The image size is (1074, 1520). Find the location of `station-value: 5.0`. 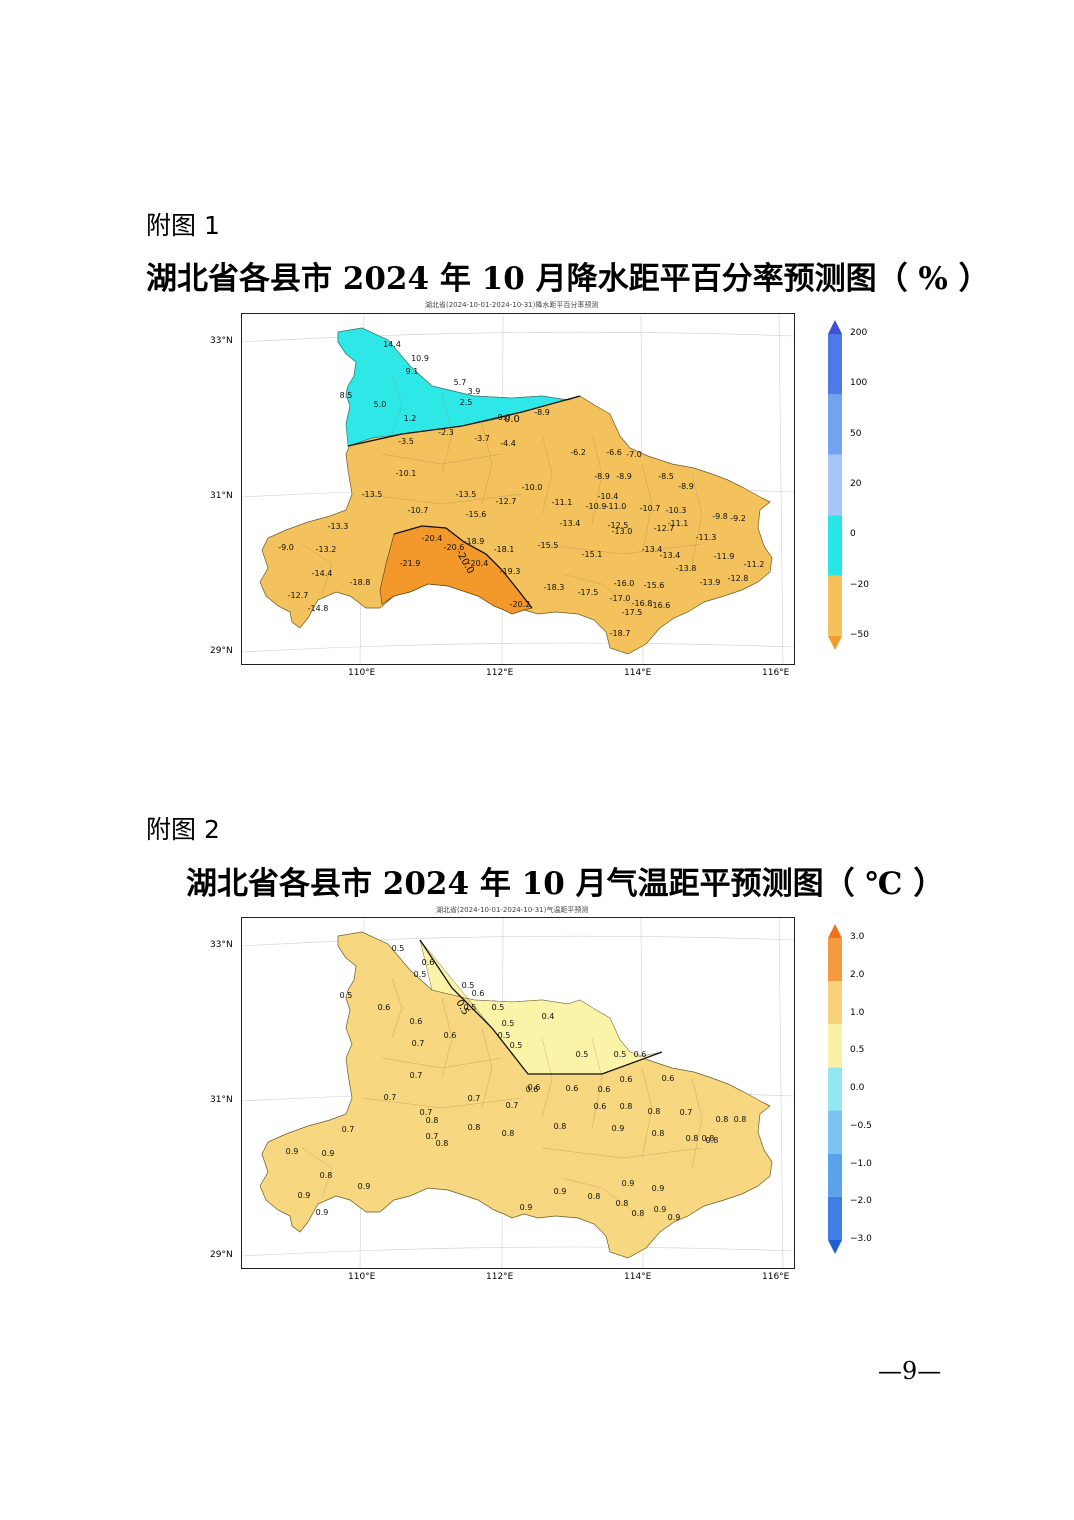

station-value: 5.0 is located at coordinates (380, 404).